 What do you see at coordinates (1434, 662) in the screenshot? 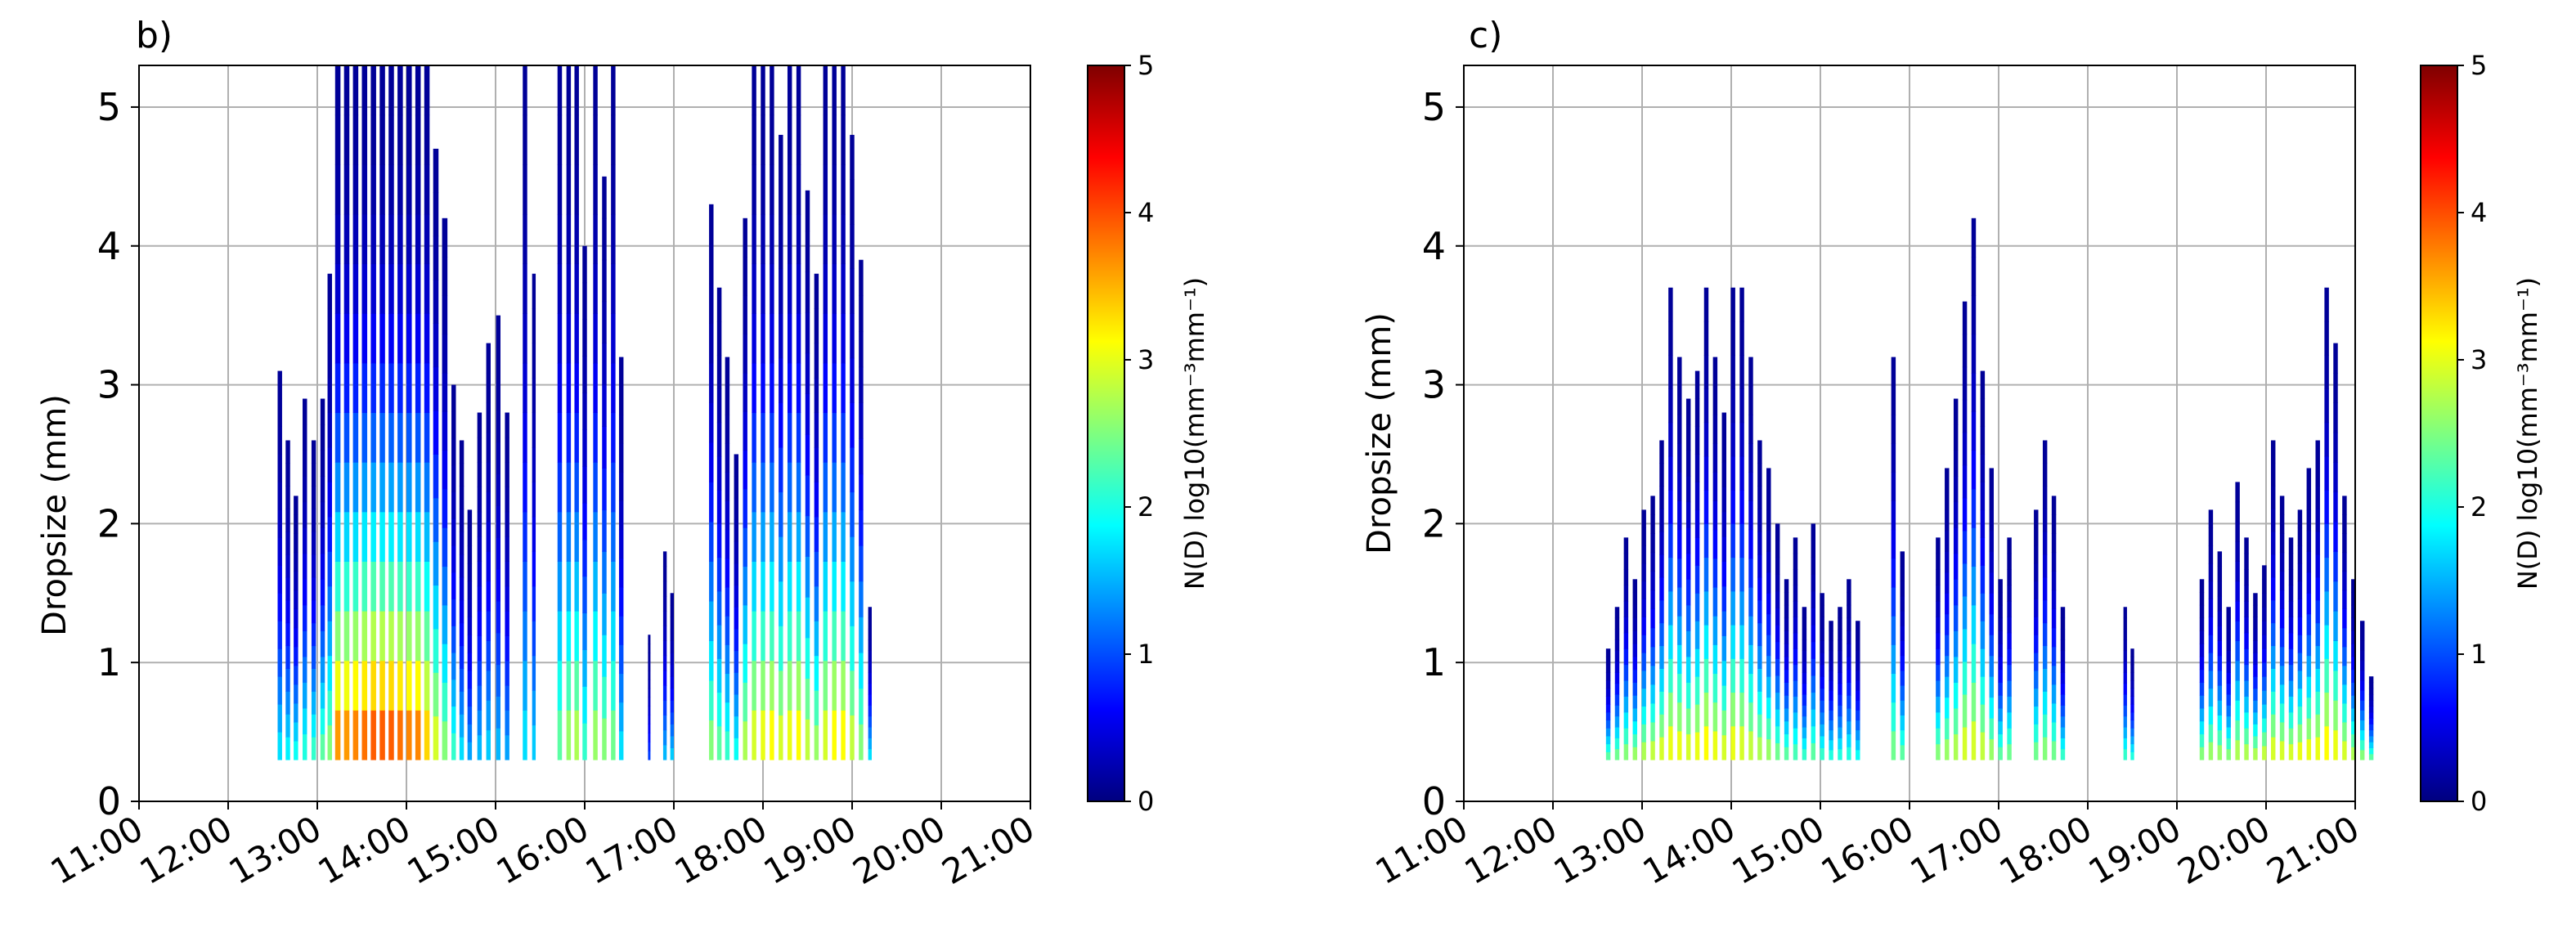
I see `y-tick-label: 1` at bounding box center [1434, 662].